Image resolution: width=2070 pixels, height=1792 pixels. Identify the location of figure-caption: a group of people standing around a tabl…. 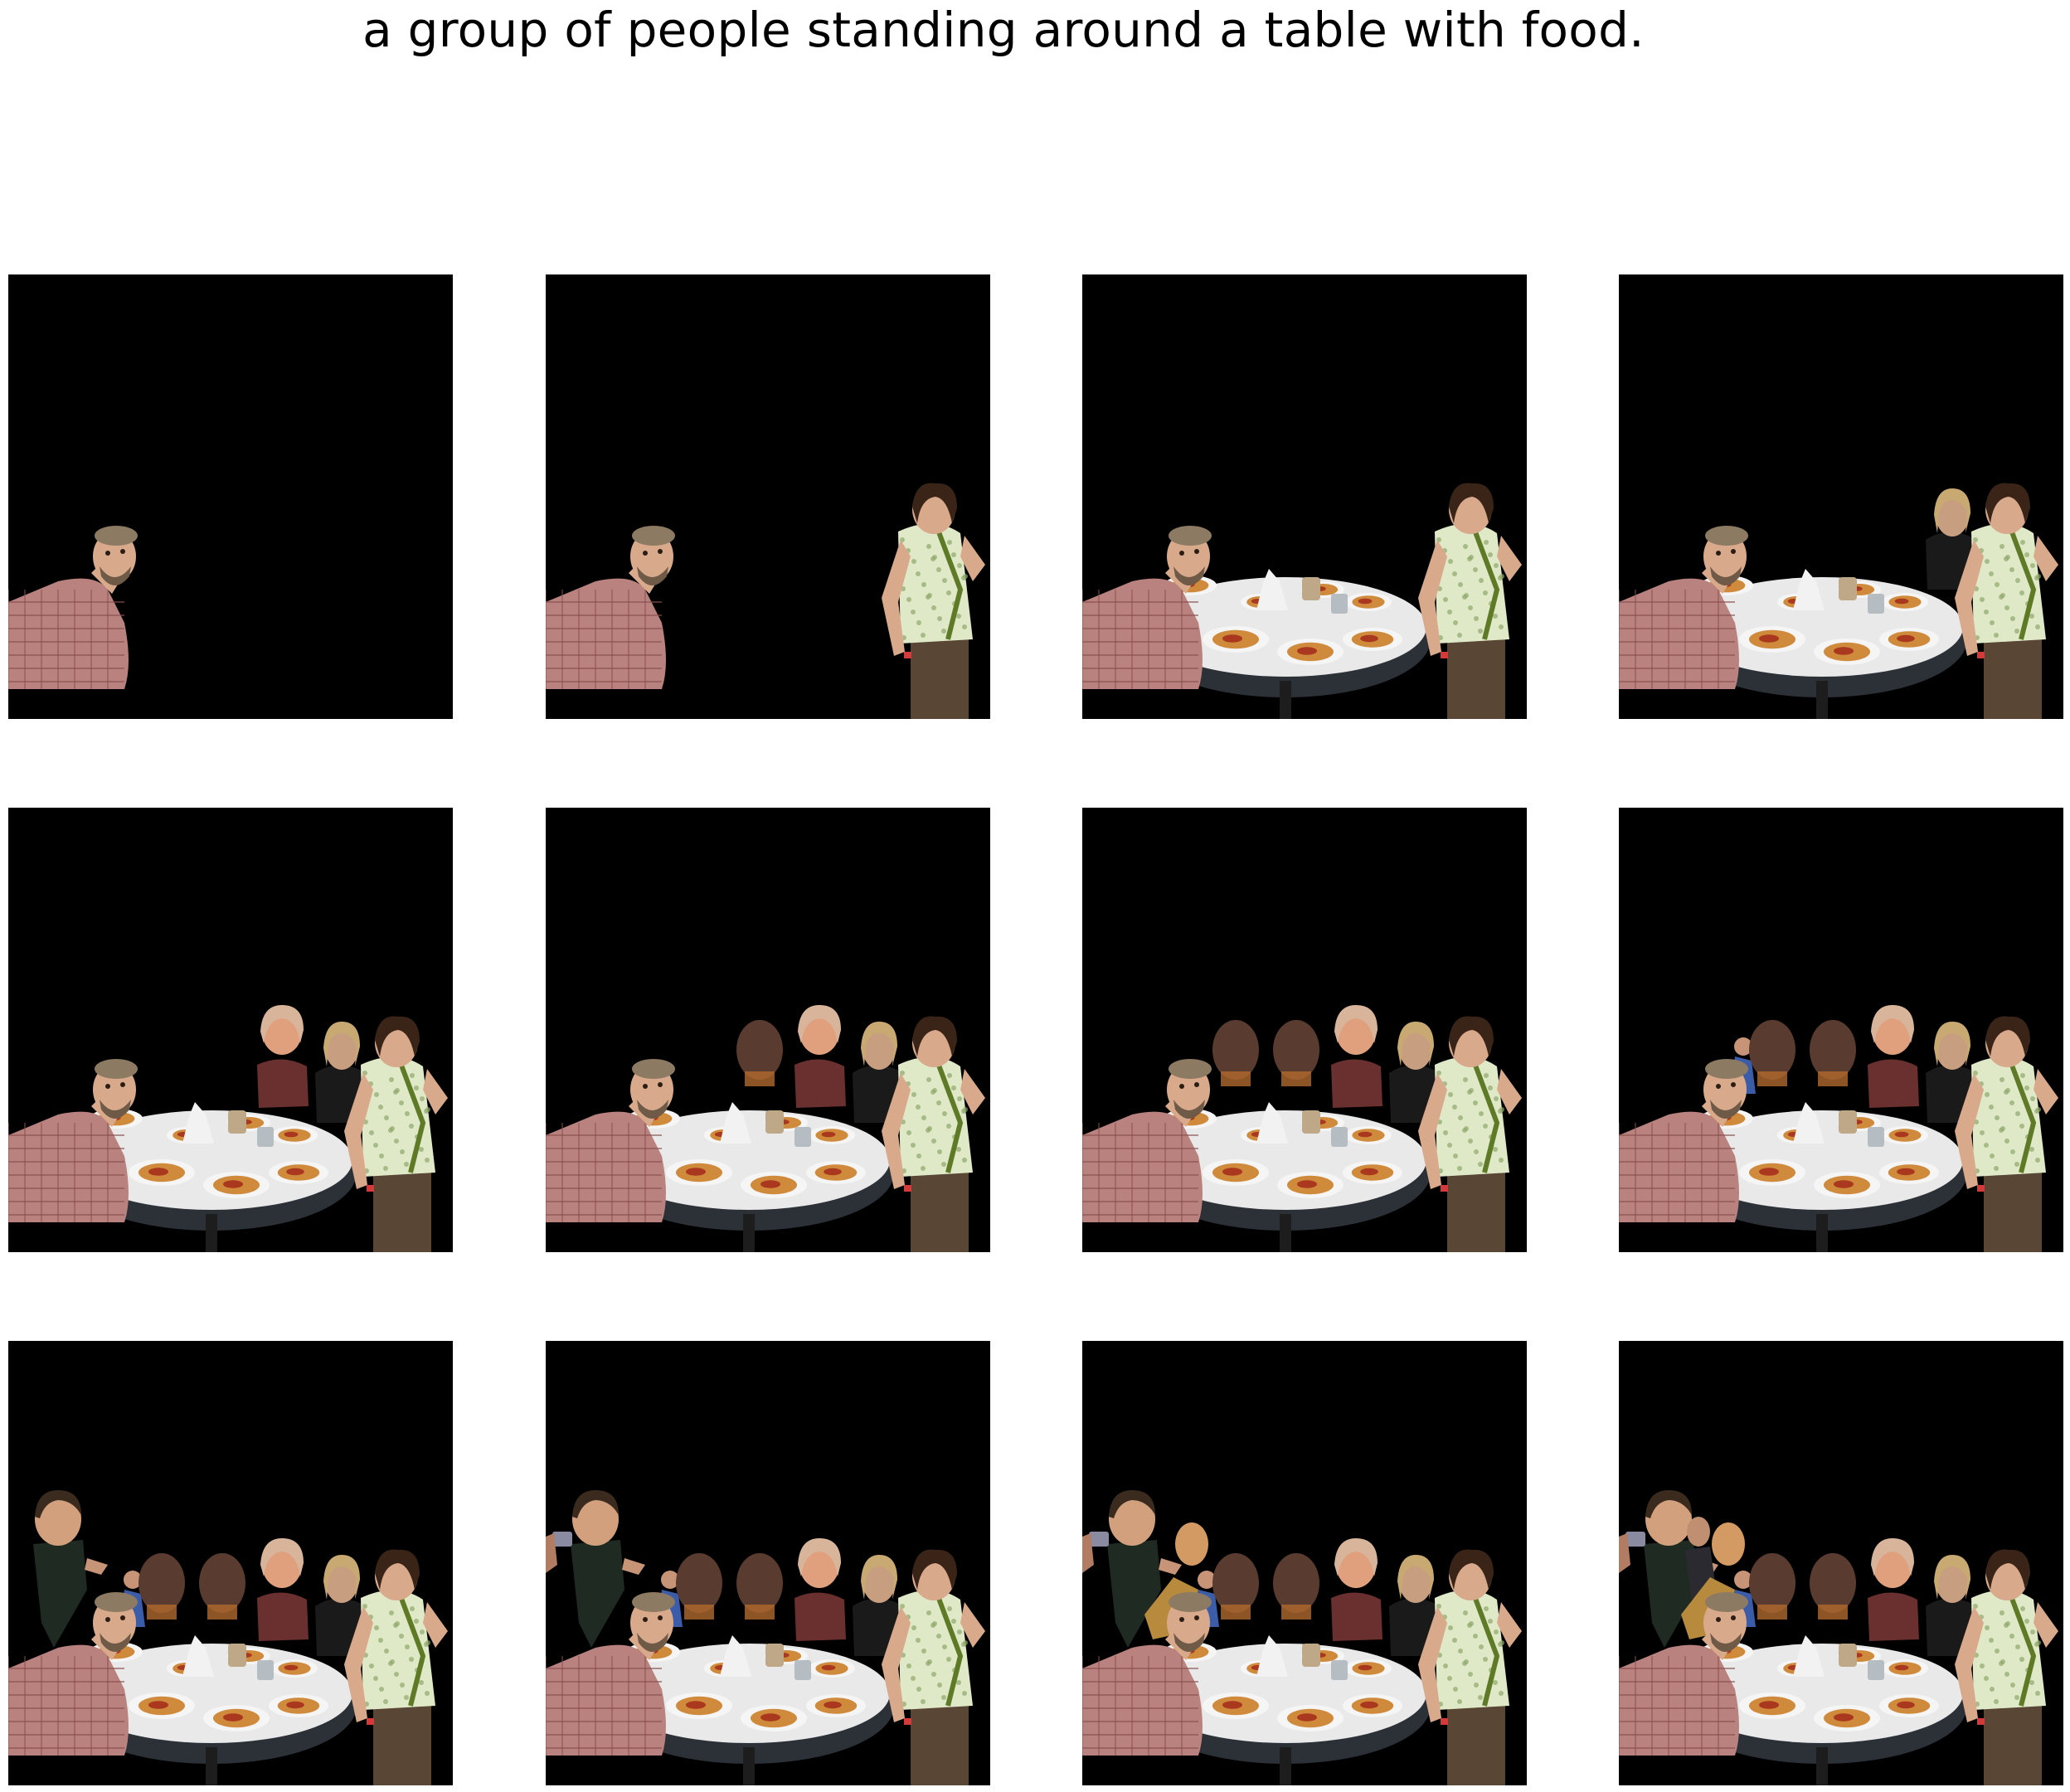
(1004, 30).